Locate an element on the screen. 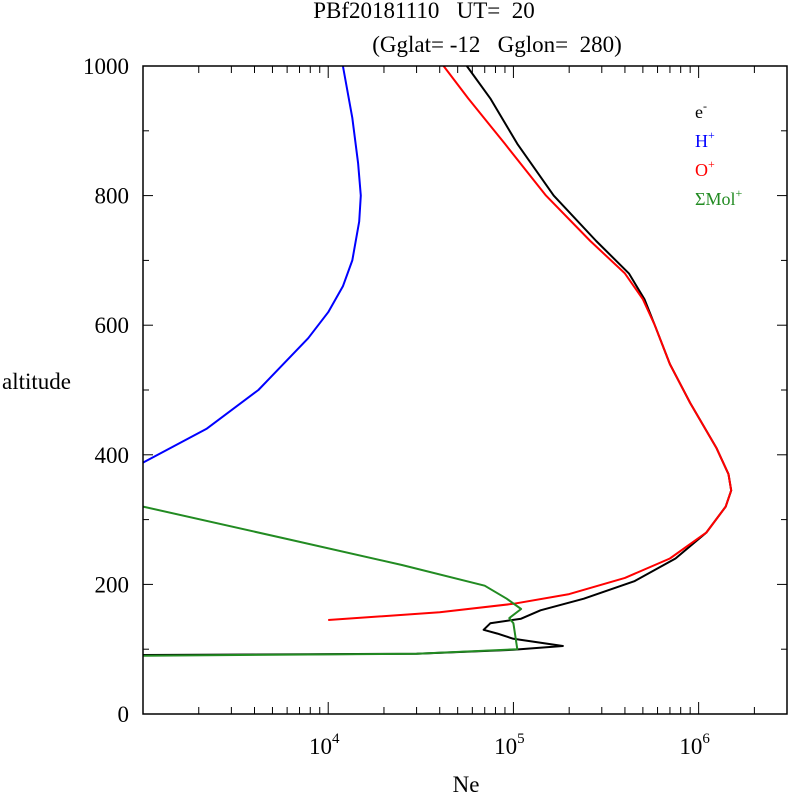  y-tick-label: 1000 is located at coordinates (106, 66).